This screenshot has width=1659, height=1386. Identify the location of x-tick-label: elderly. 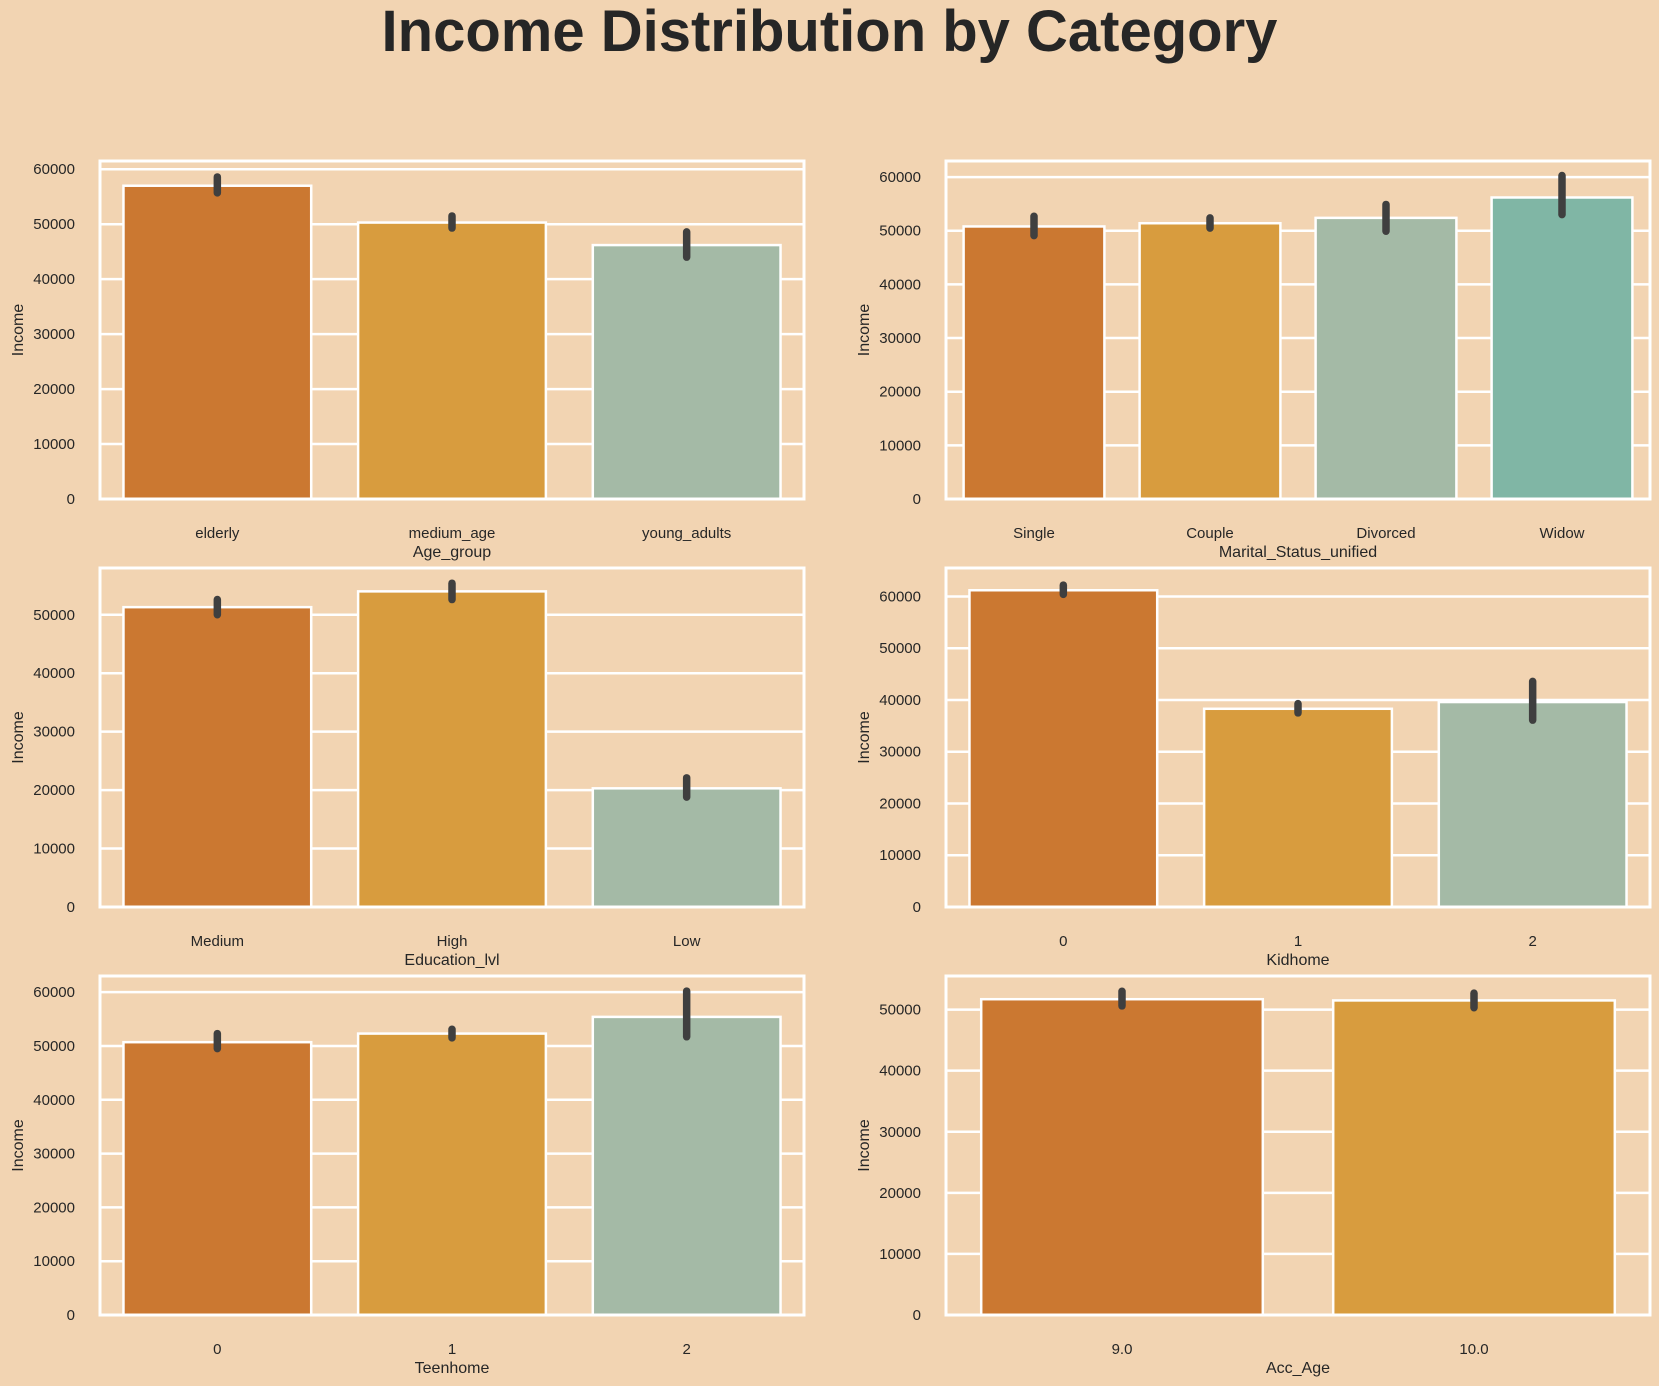
(217, 533).